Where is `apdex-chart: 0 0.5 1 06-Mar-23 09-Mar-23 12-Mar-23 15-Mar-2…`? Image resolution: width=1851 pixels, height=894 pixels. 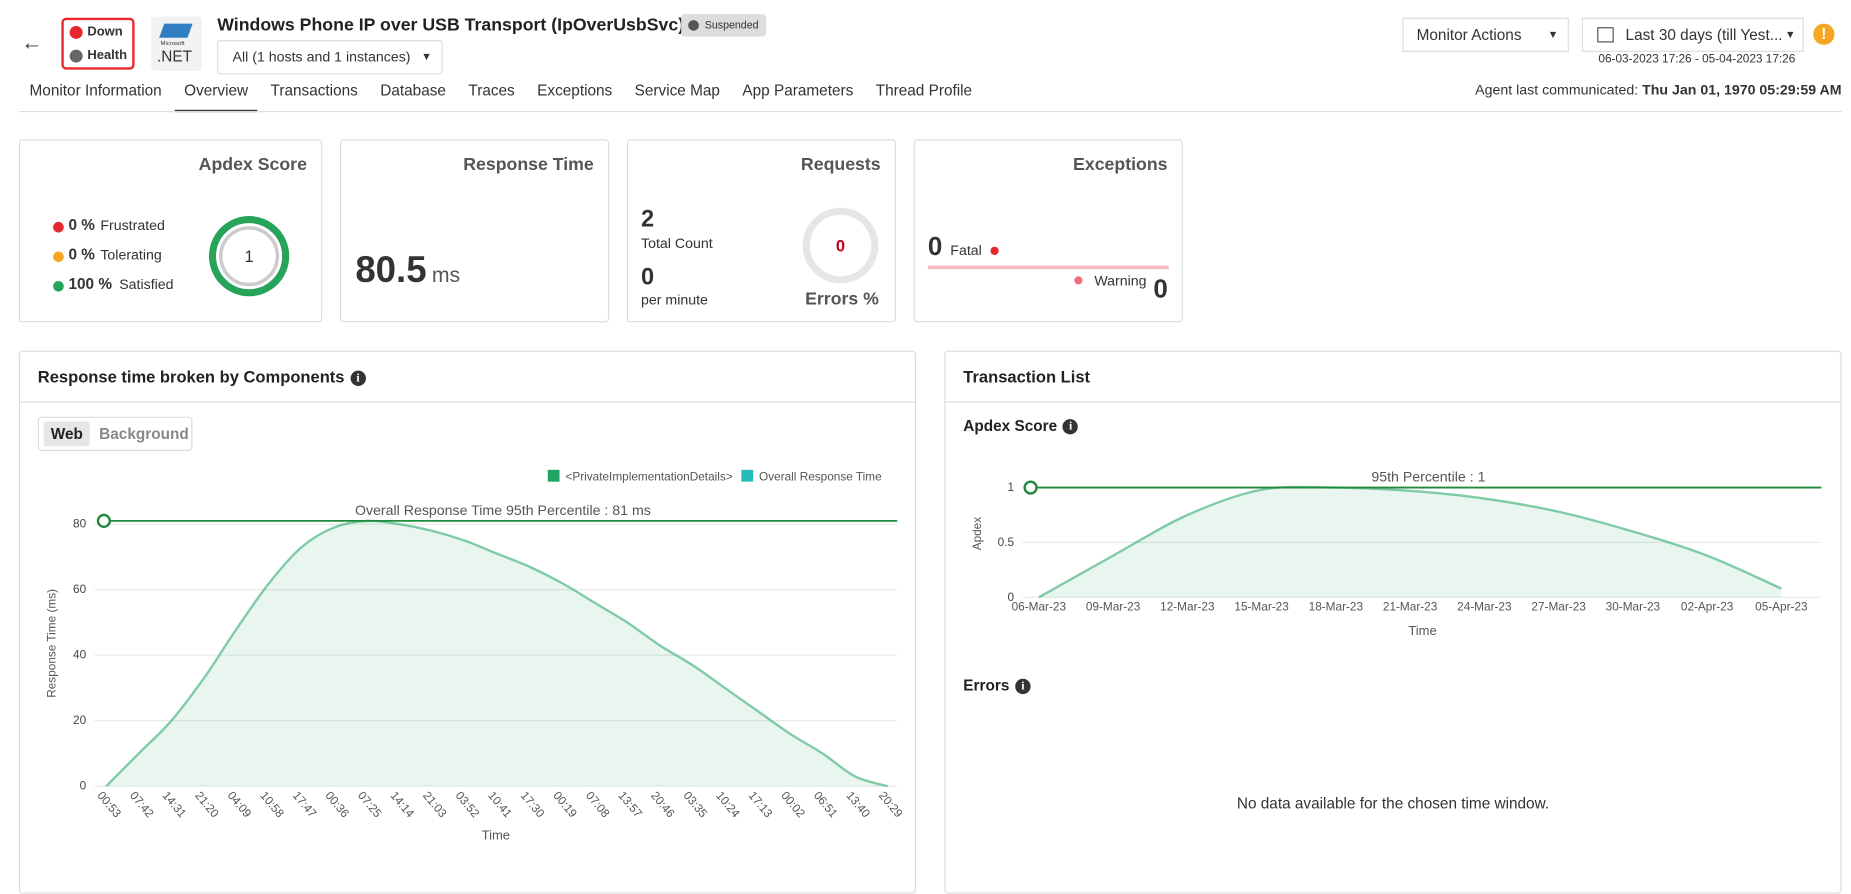 apdex-chart: 0 0.5 1 06-Mar-23 09-Mar-23 12-Mar-23 15-Mar-2… is located at coordinates (1396, 554).